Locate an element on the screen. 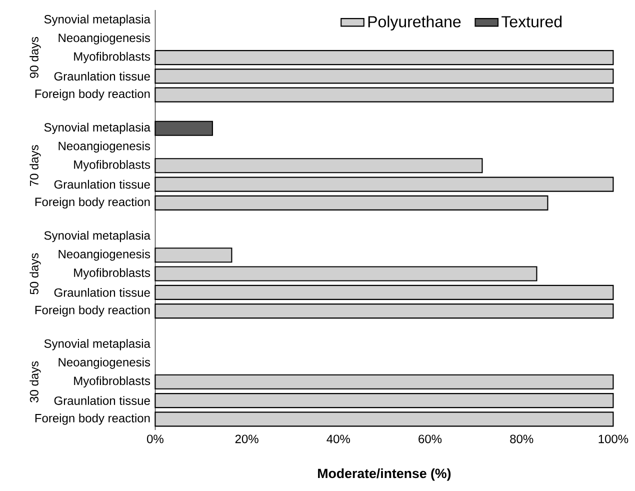 This screenshot has width=635, height=491. legend-label: Polyurethane is located at coordinates (414, 23).